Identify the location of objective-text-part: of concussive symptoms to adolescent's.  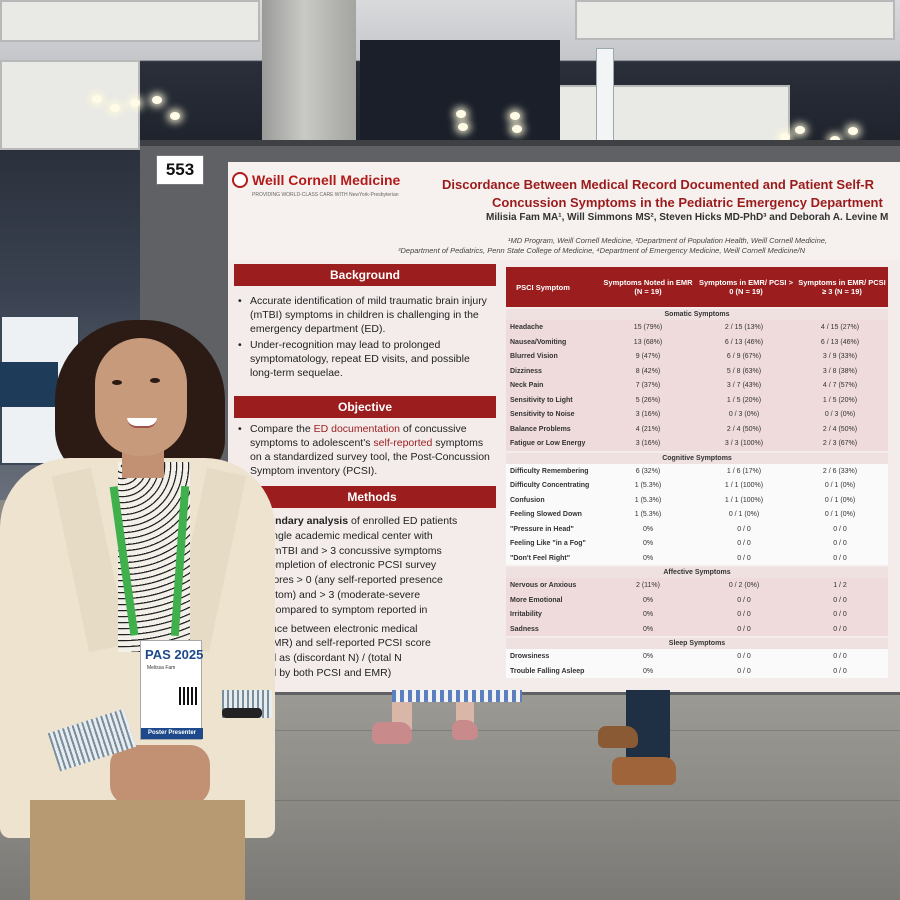
(358, 436).